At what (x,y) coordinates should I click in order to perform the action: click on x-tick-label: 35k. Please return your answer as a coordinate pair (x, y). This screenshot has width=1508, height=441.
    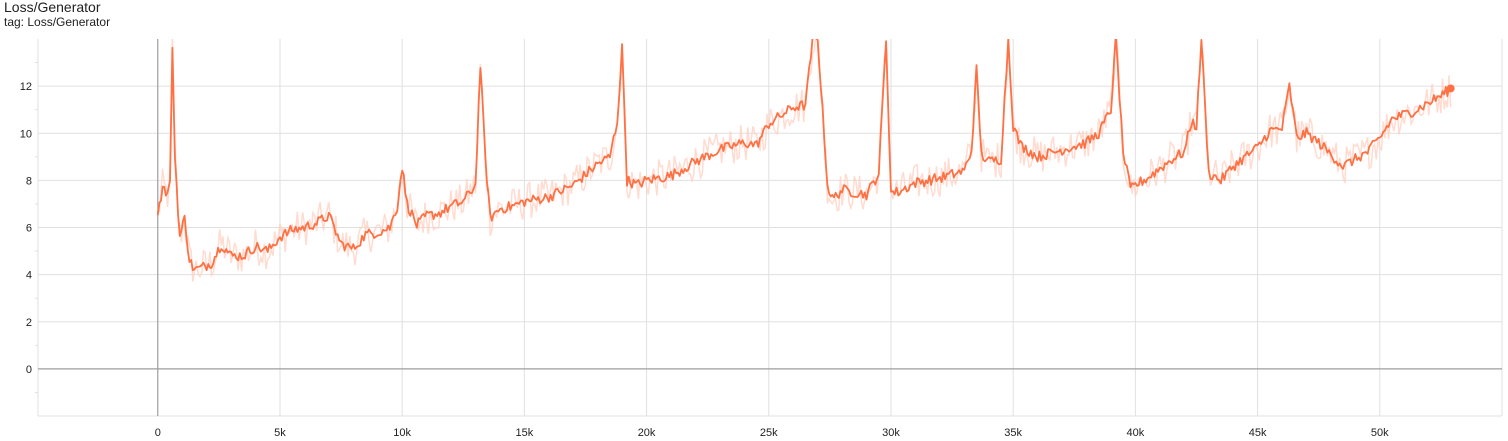
    Looking at the image, I should click on (1013, 433).